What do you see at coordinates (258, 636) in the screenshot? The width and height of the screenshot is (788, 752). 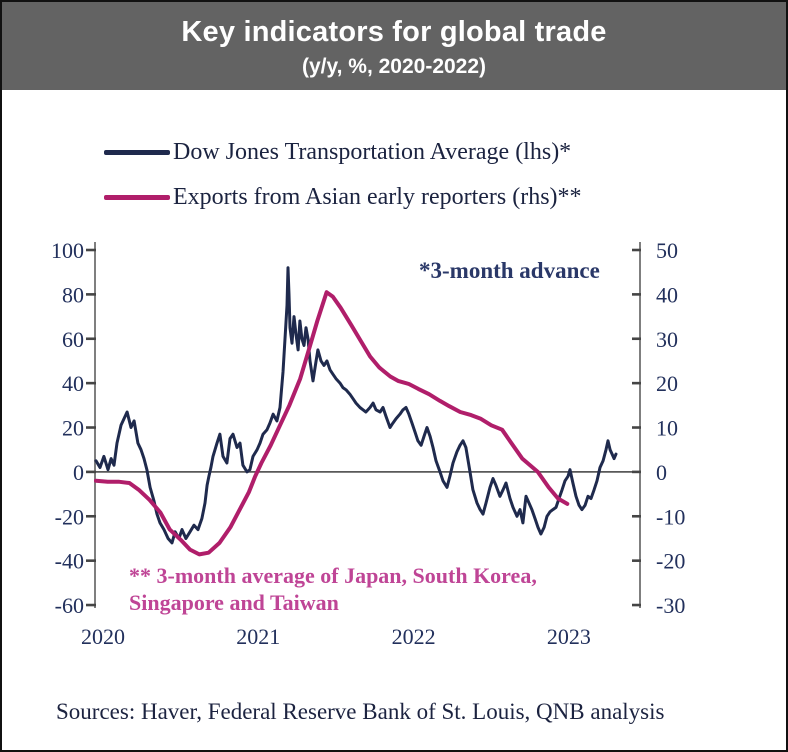 I see `svg-text: 2021` at bounding box center [258, 636].